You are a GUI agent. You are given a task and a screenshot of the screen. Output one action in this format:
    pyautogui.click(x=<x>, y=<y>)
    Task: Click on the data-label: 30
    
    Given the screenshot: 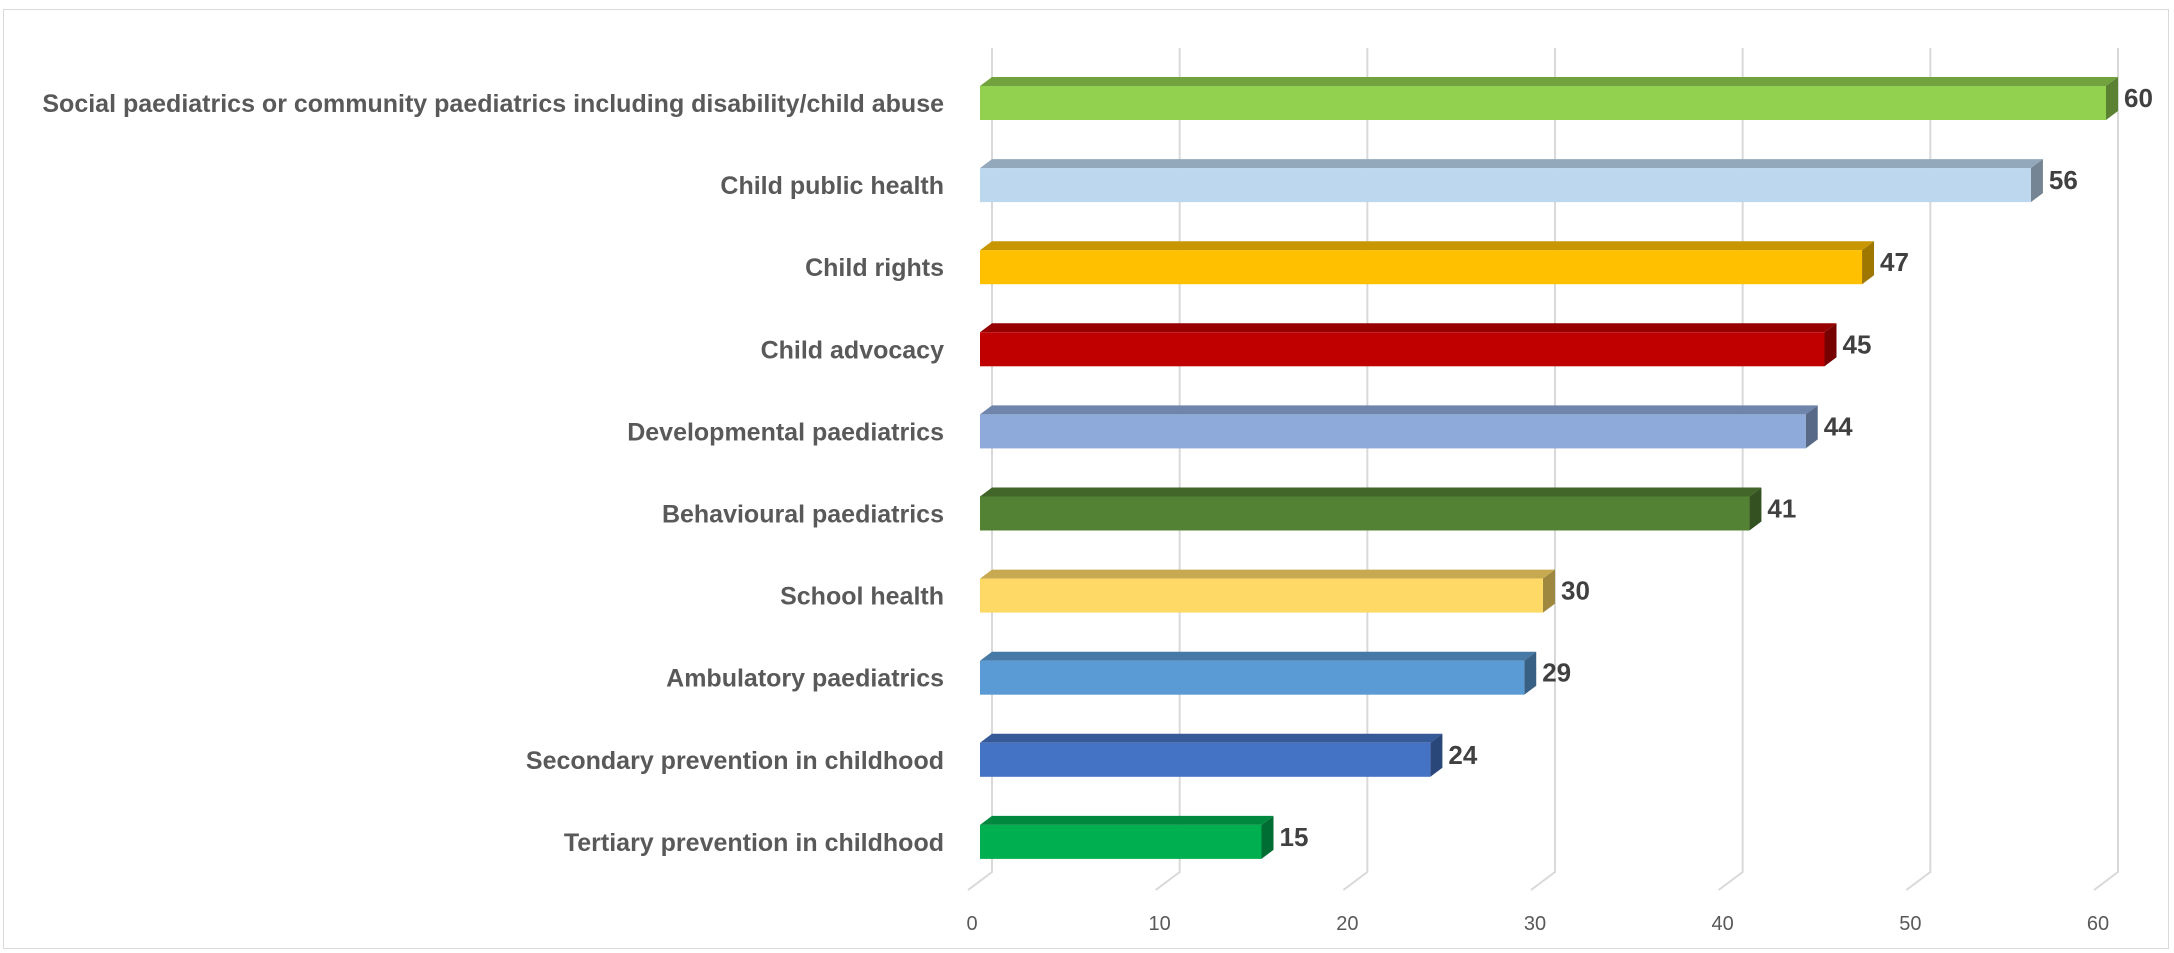 What is the action you would take?
    pyautogui.click(x=1575, y=591)
    